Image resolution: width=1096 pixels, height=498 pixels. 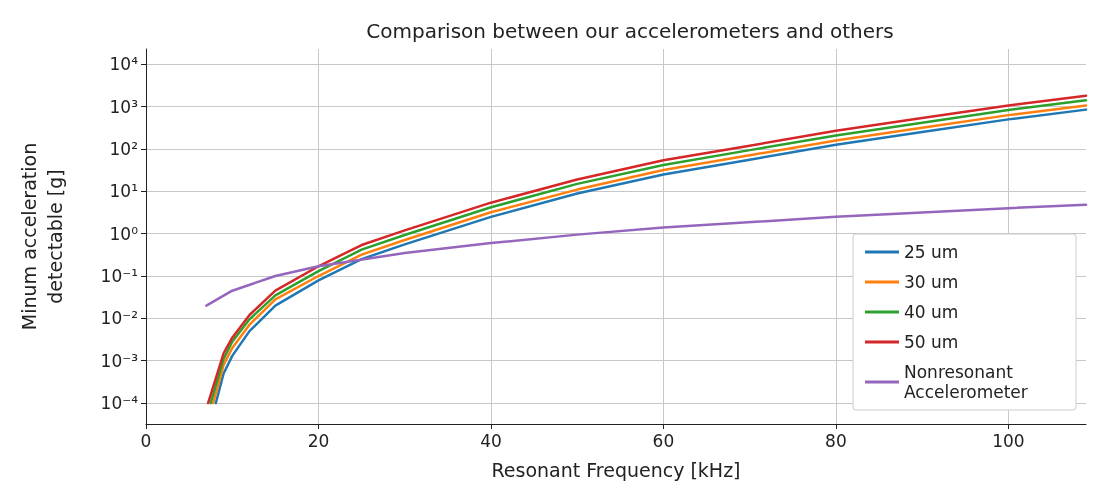 What do you see at coordinates (123, 106) in the screenshot?
I see `y-tick-label: 10³` at bounding box center [123, 106].